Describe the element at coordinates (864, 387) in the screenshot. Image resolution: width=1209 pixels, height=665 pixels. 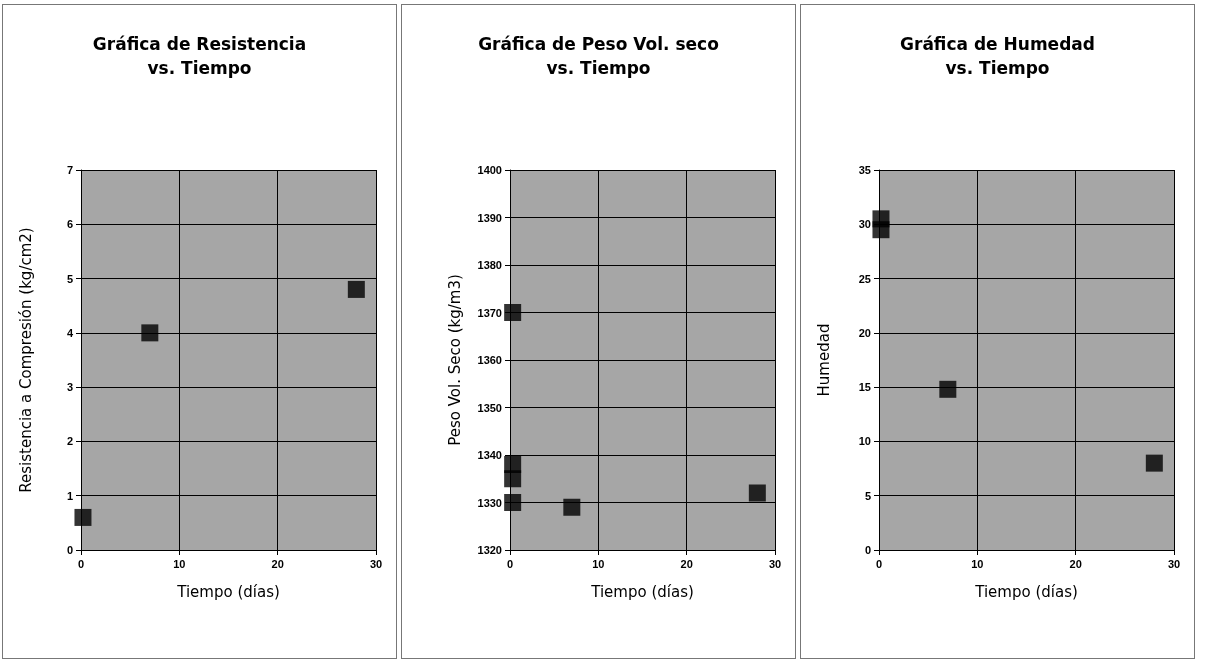
I see `y-tick-label: 15` at that location.